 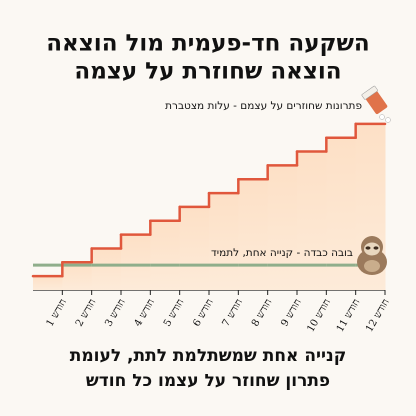 What do you see at coordinates (233, 312) in the screenshot?
I see `x-tick-label: חודש 7` at bounding box center [233, 312].